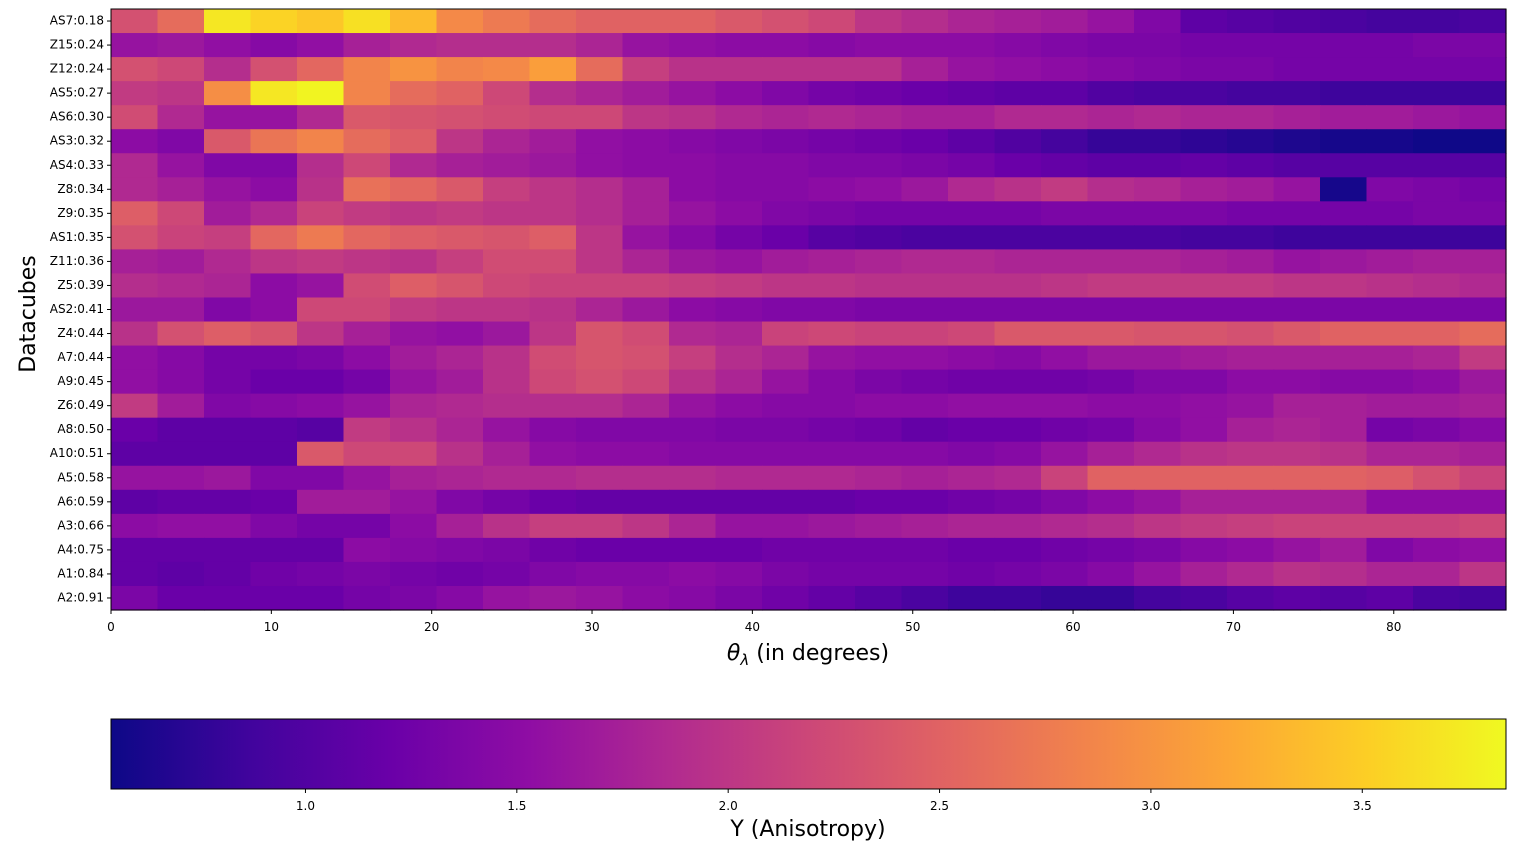 This screenshot has height=852, width=1516. Describe the element at coordinates (1233, 627) in the screenshot. I see `x-tick-label: 70` at that location.